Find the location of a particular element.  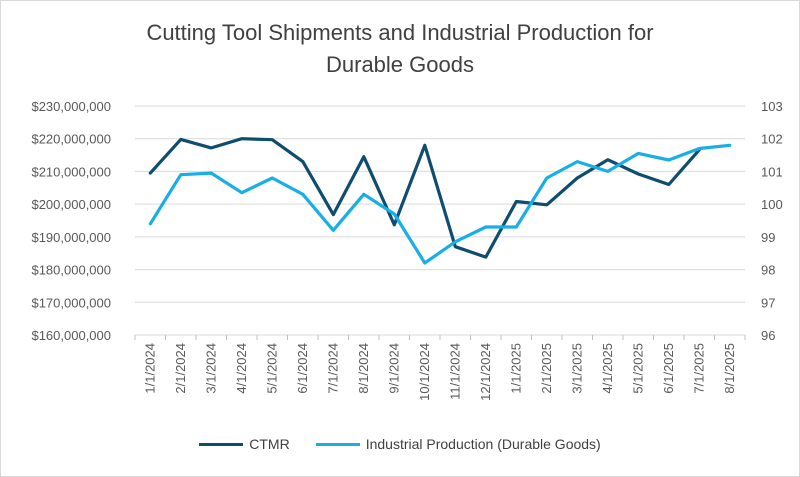

right-axis-tick-label: 100 is located at coordinates (772, 204).